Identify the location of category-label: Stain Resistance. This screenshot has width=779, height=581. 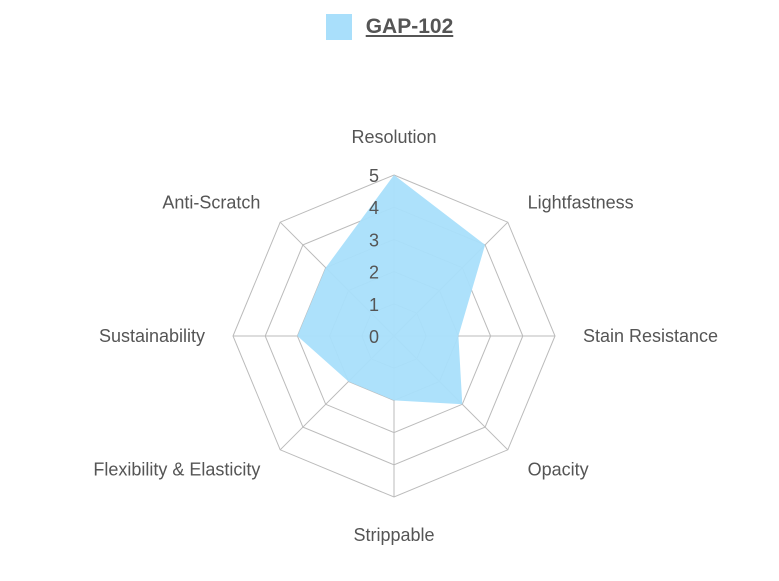
(650, 336).